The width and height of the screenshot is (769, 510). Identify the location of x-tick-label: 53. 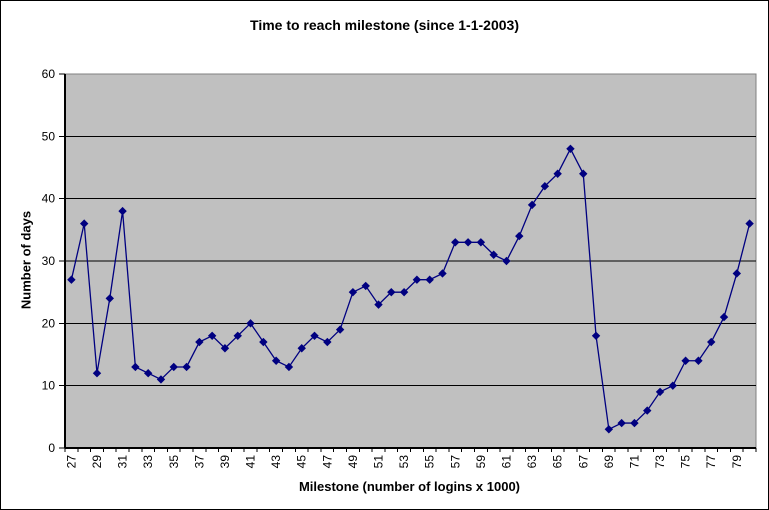
(404, 462).